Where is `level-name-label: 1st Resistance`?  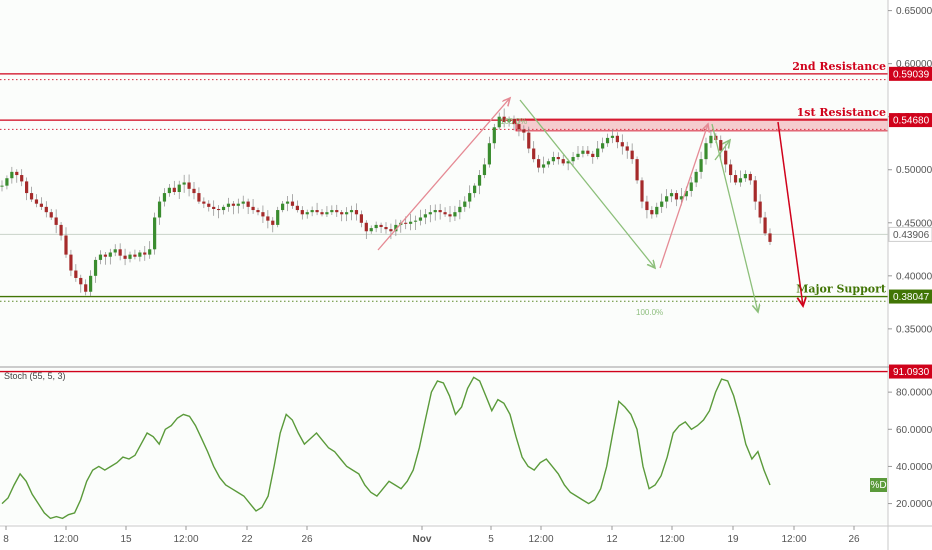 level-name-label: 1st Resistance is located at coordinates (841, 112).